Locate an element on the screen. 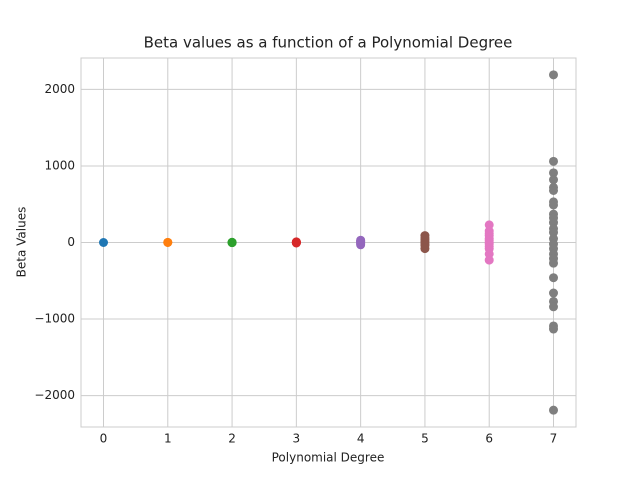  y-tick-label: −2000 is located at coordinates (54, 395).